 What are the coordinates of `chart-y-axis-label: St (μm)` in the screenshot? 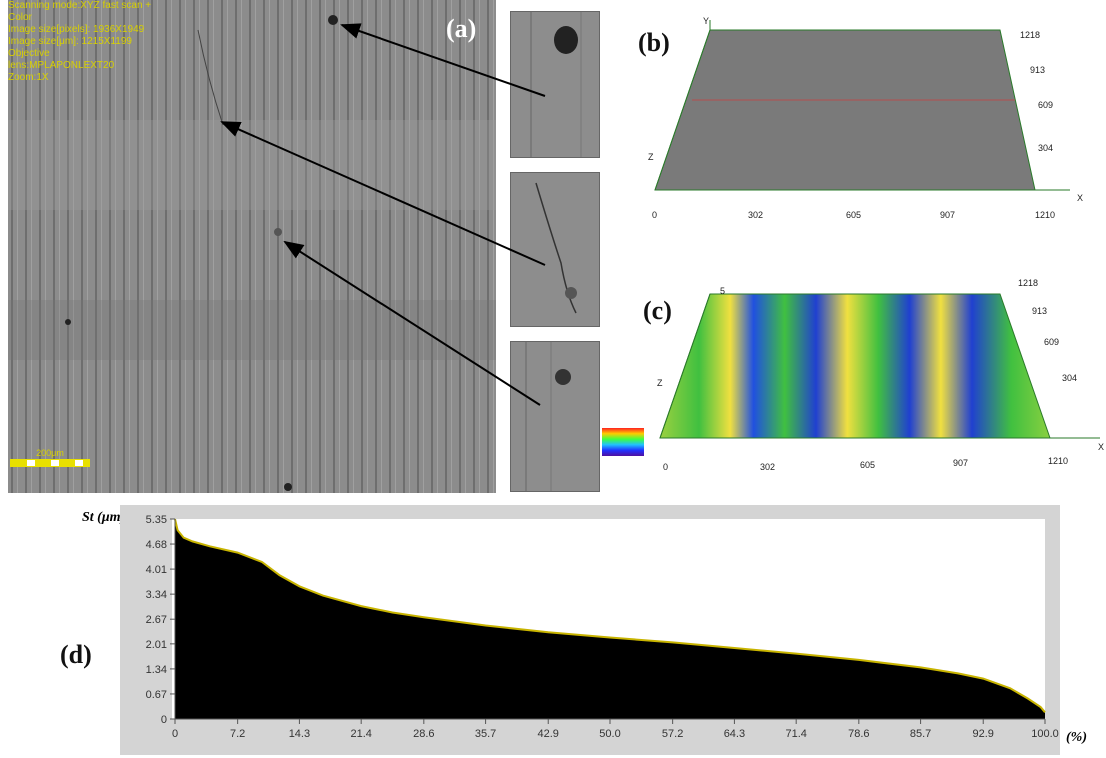 It's located at (104, 517).